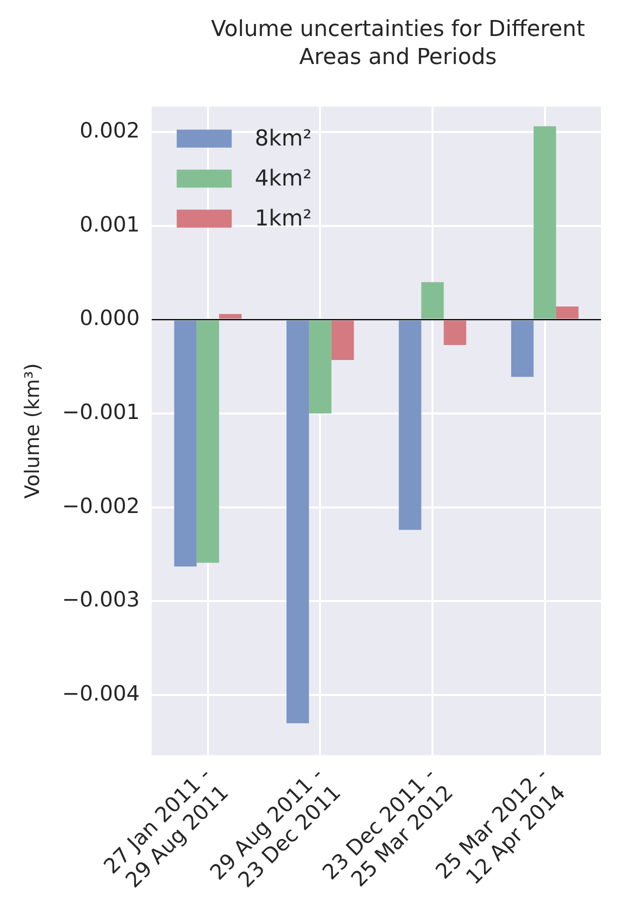 The width and height of the screenshot is (619, 921). What do you see at coordinates (110, 130) in the screenshot?
I see `y-tick-label: 0.002` at bounding box center [110, 130].